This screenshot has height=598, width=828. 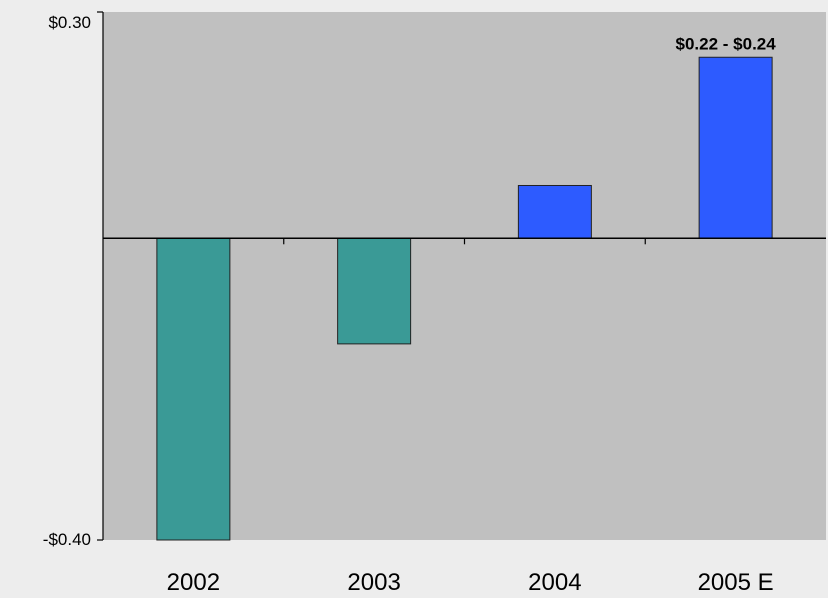 I want to click on bar-2005e, so click(x=735, y=147).